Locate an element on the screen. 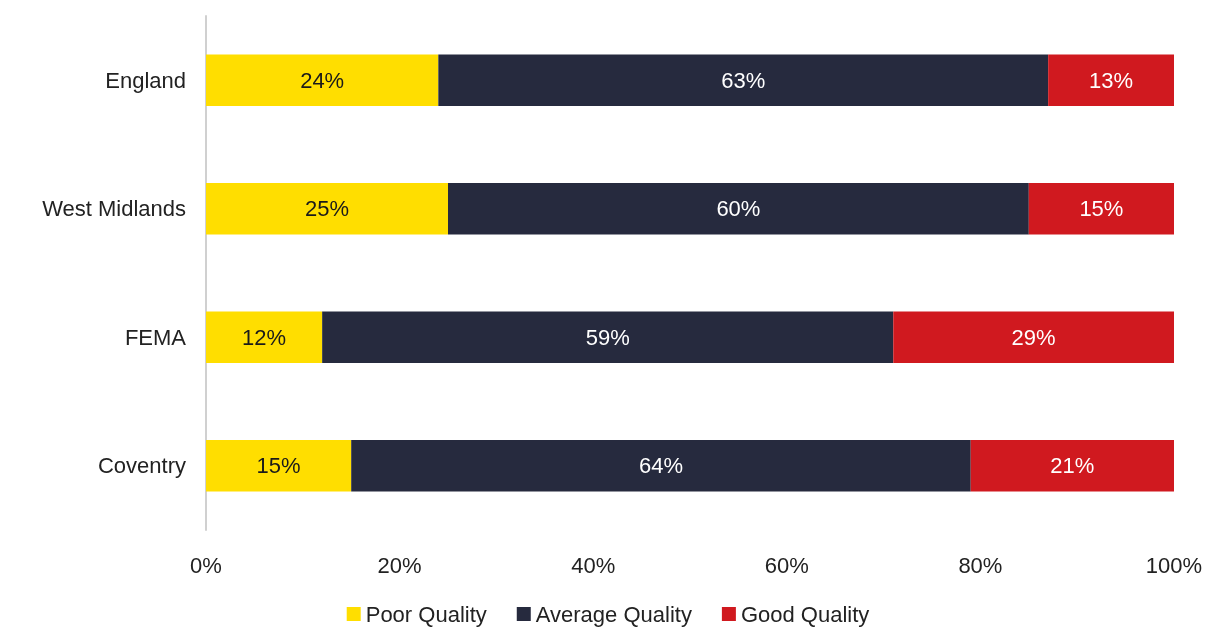 The image size is (1217, 639). y-tick-label: Coventry is located at coordinates (141, 466).